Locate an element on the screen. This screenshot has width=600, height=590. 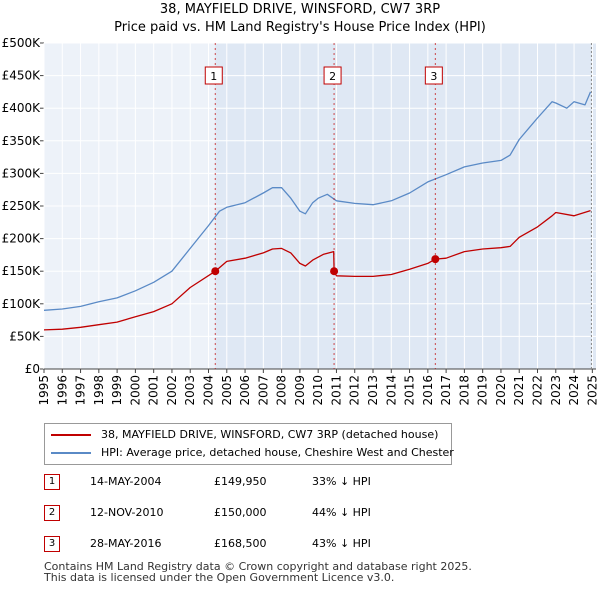
sale-marker-label: 3 is located at coordinates (433, 76).